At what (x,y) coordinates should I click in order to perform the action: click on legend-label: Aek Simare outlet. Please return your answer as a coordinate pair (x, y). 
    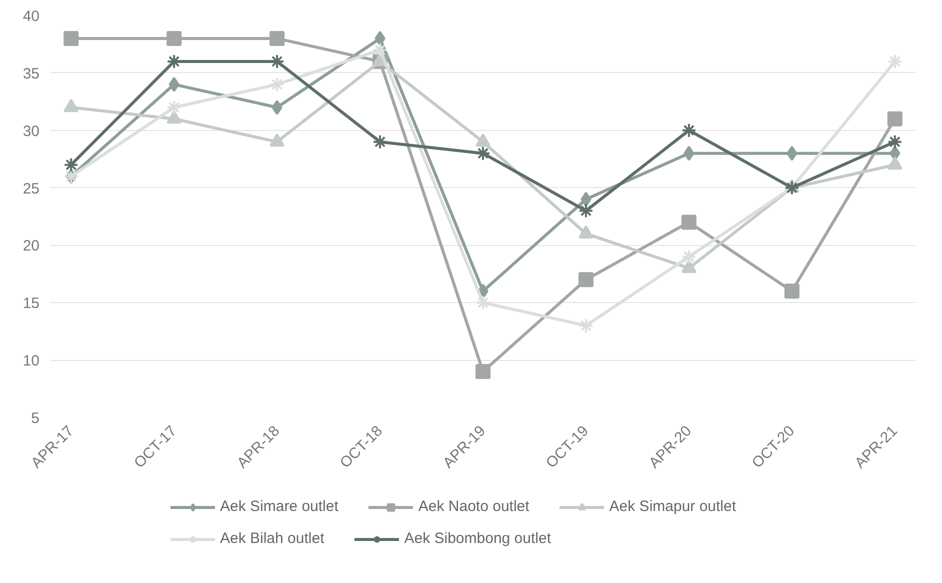
    Looking at the image, I should click on (279, 506).